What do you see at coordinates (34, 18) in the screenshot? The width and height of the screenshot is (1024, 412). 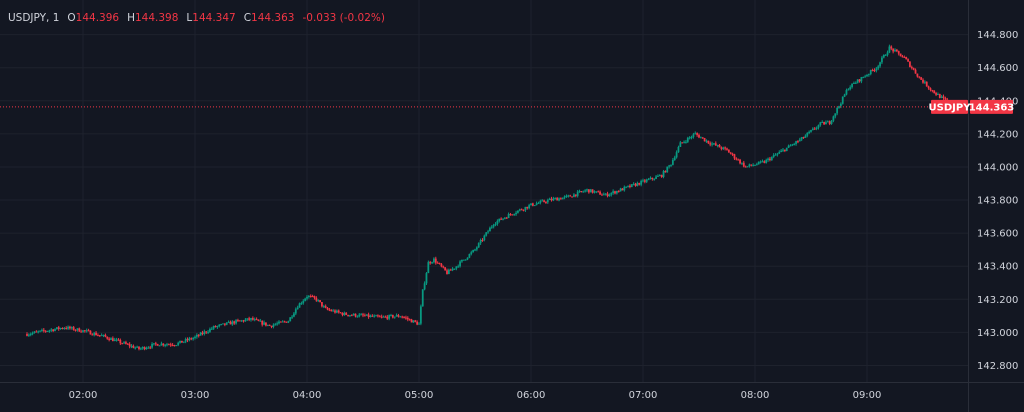 I see `legend-symbol-interval: USDJPY, 1` at bounding box center [34, 18].